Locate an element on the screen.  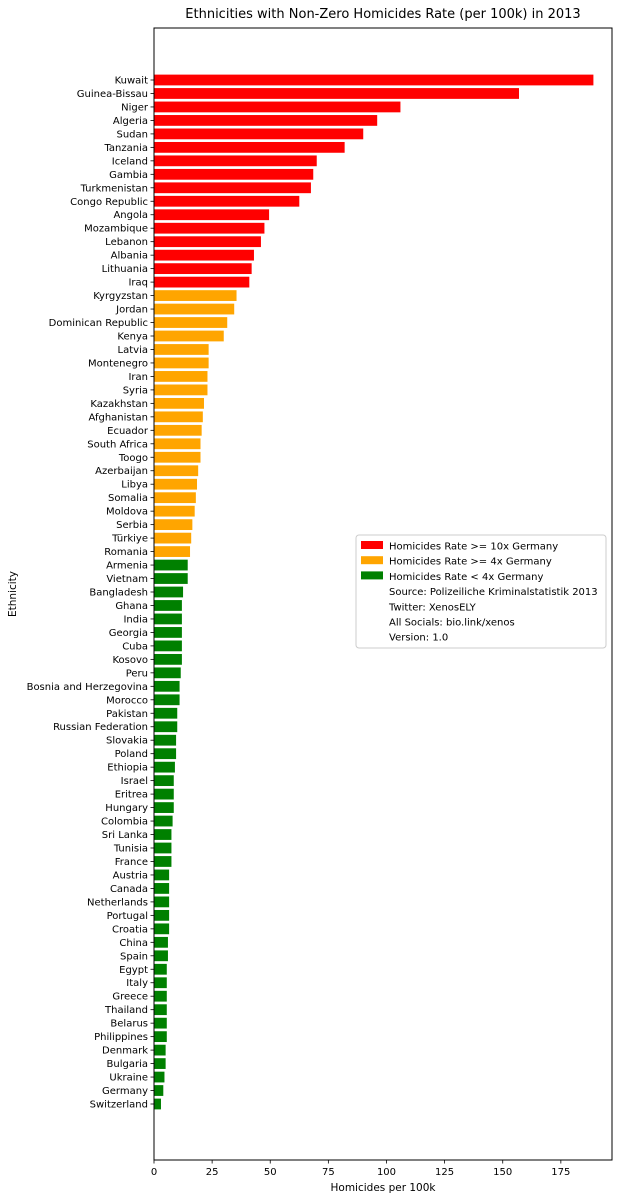
x-tick-labels: 0 25 50 75 100 125 150 175 is located at coordinates (360, 1169).